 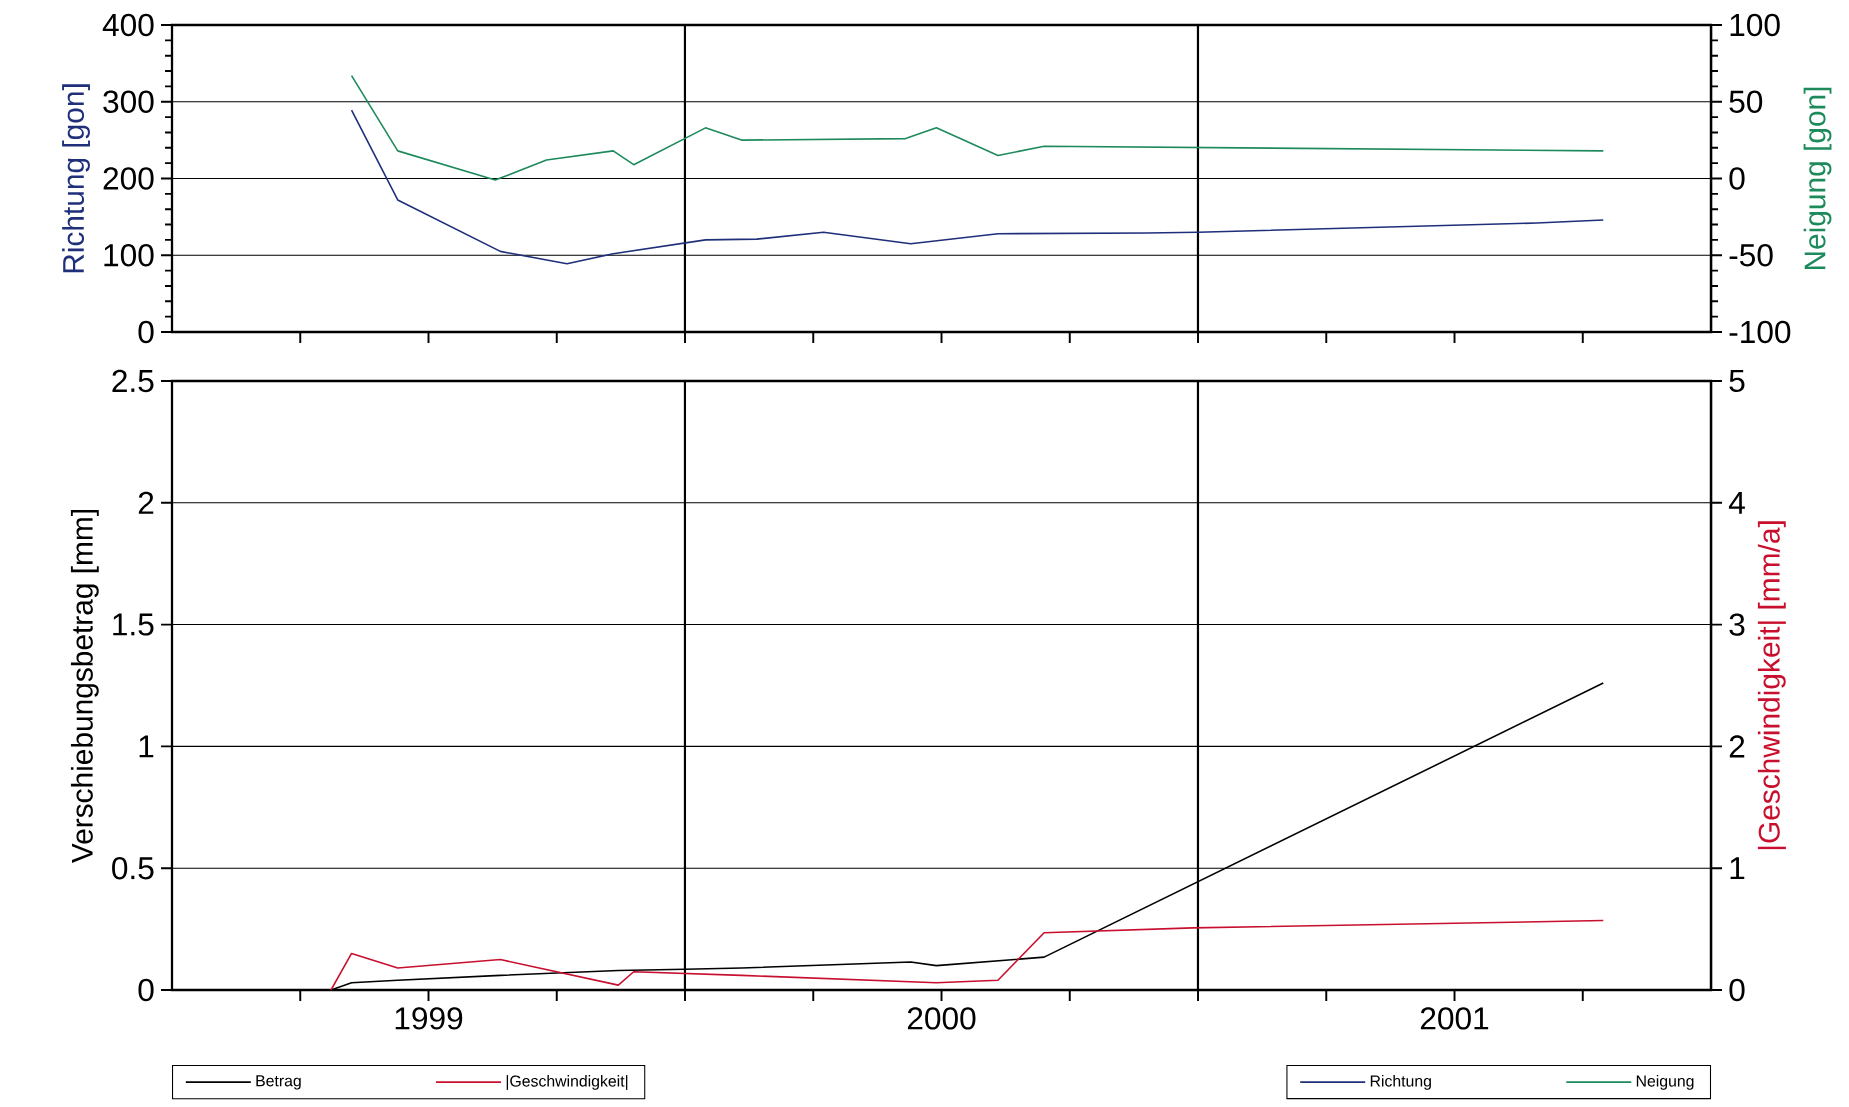 What do you see at coordinates (1751, 255) in the screenshot?
I see `y2-tick-label: -50` at bounding box center [1751, 255].